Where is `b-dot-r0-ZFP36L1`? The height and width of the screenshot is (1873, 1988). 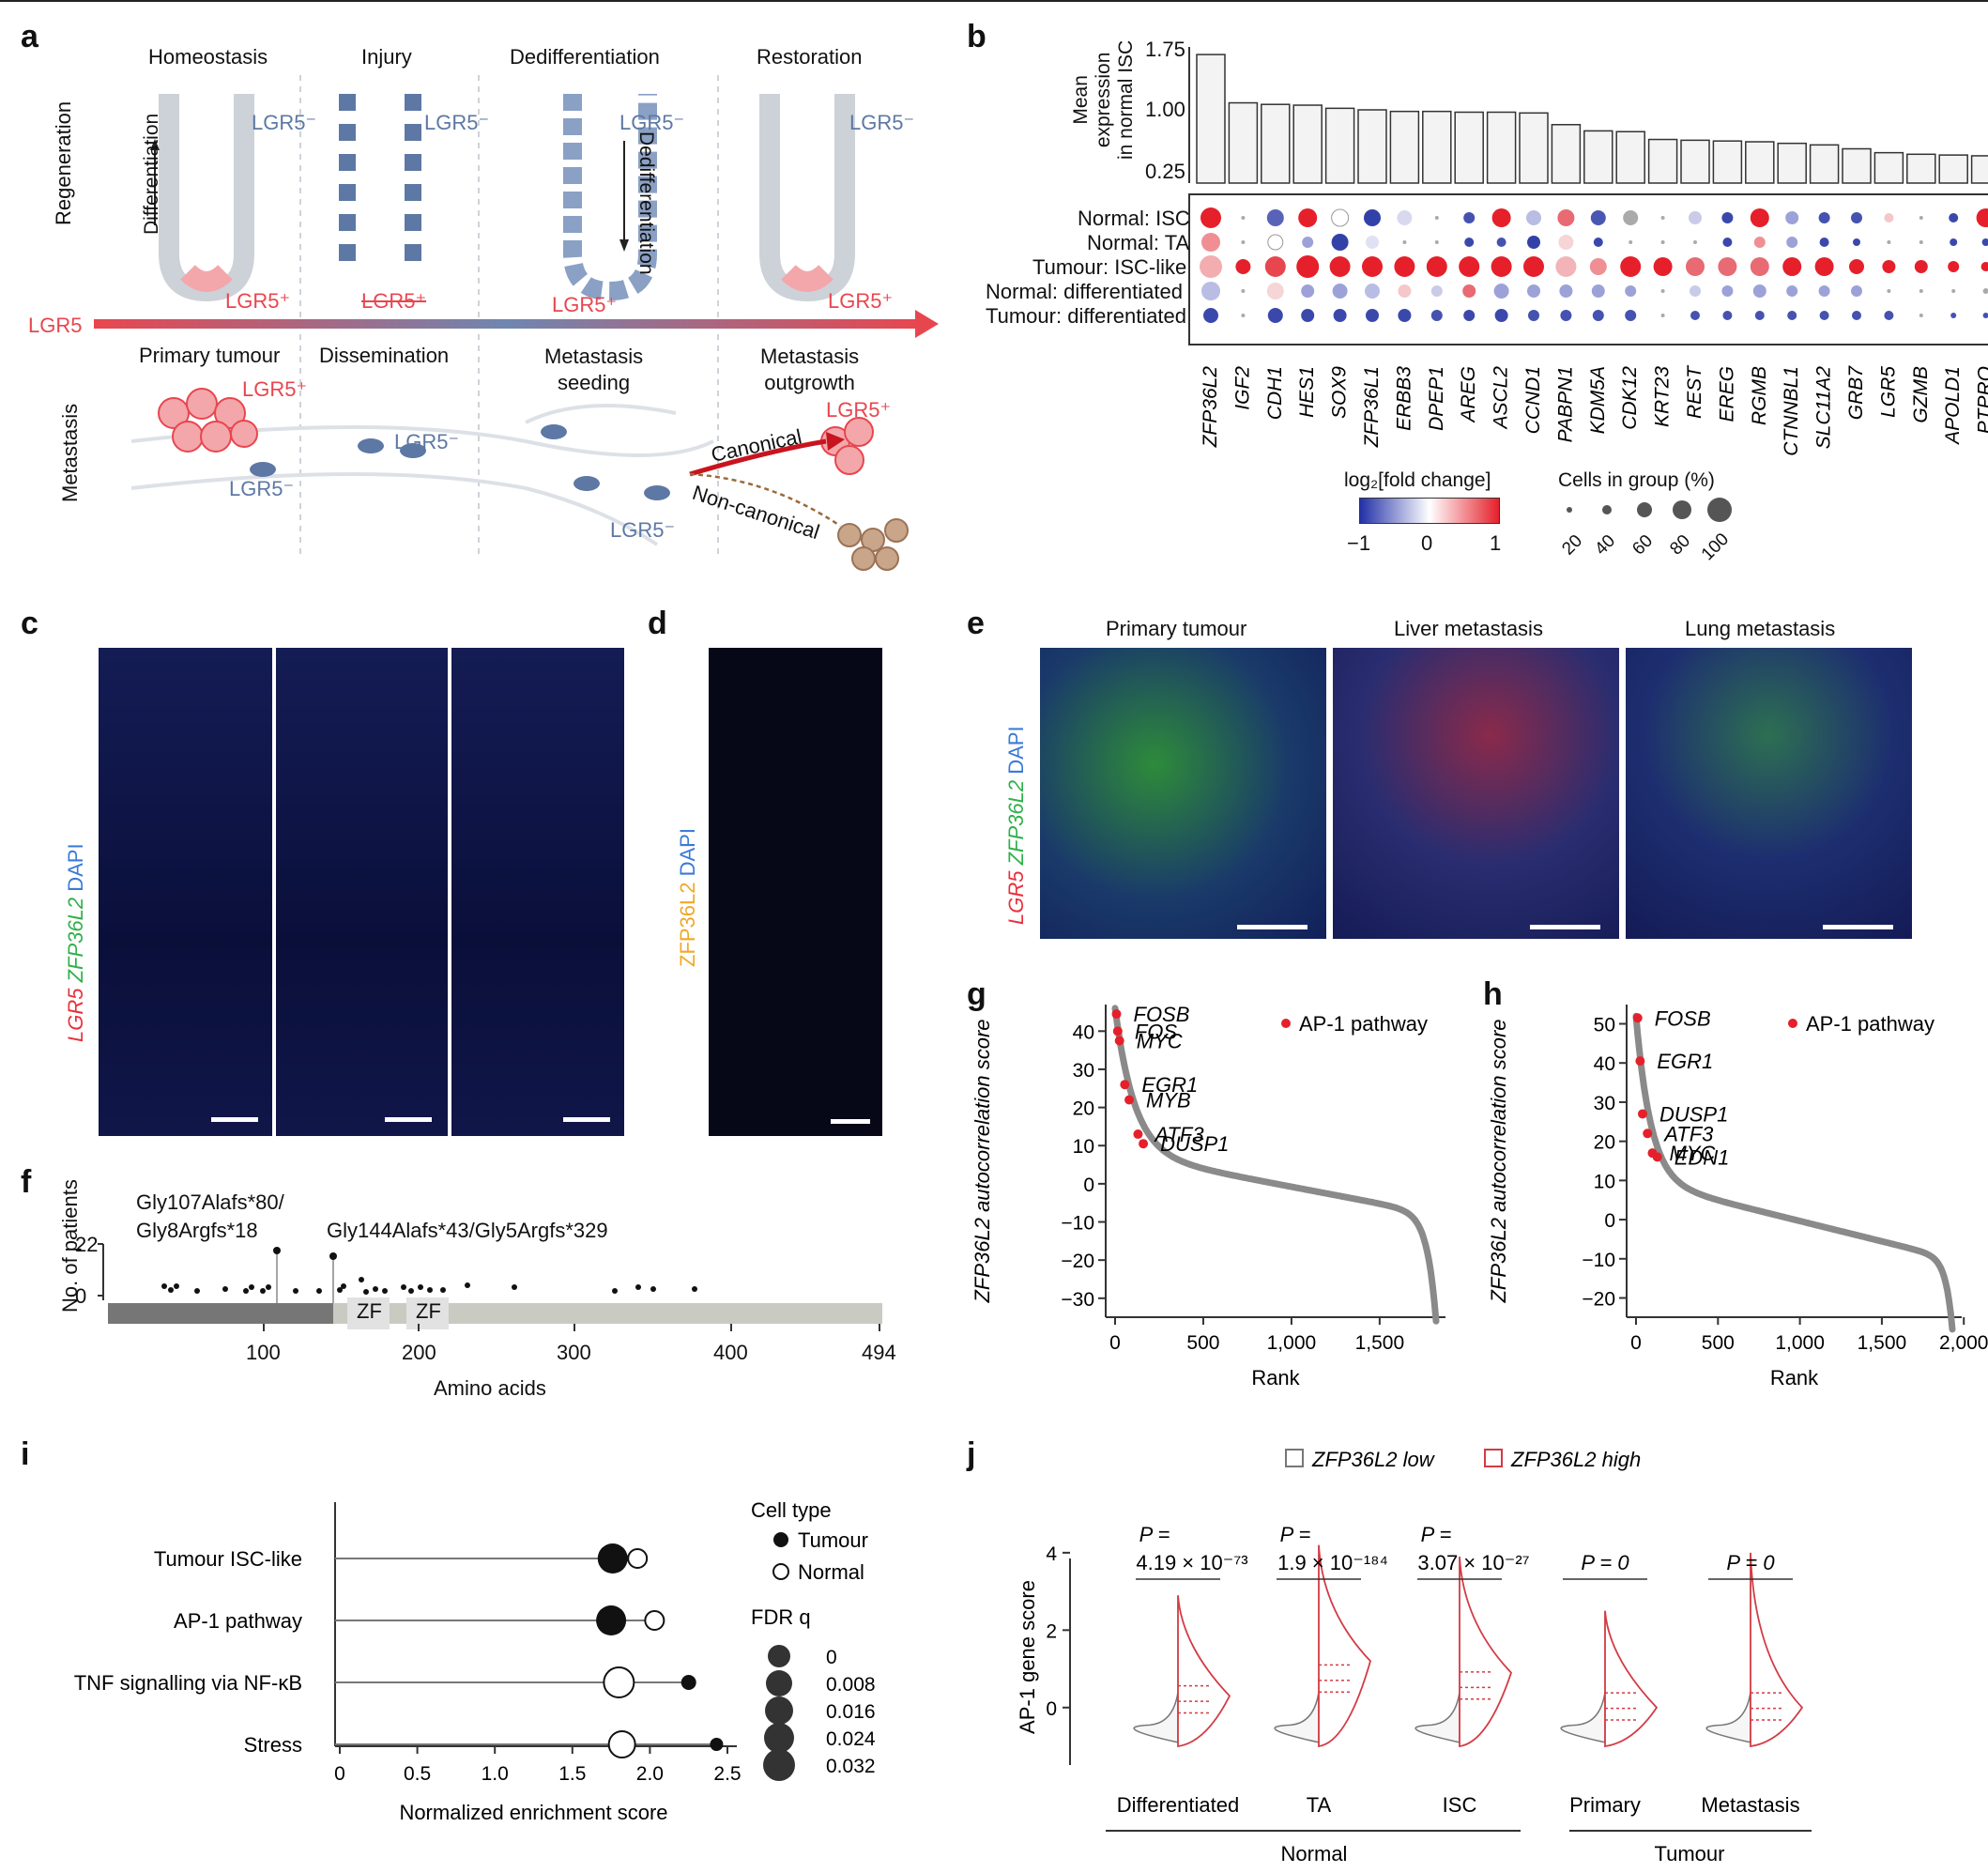
b-dot-r0-ZFP36L1 is located at coordinates (1372, 218).